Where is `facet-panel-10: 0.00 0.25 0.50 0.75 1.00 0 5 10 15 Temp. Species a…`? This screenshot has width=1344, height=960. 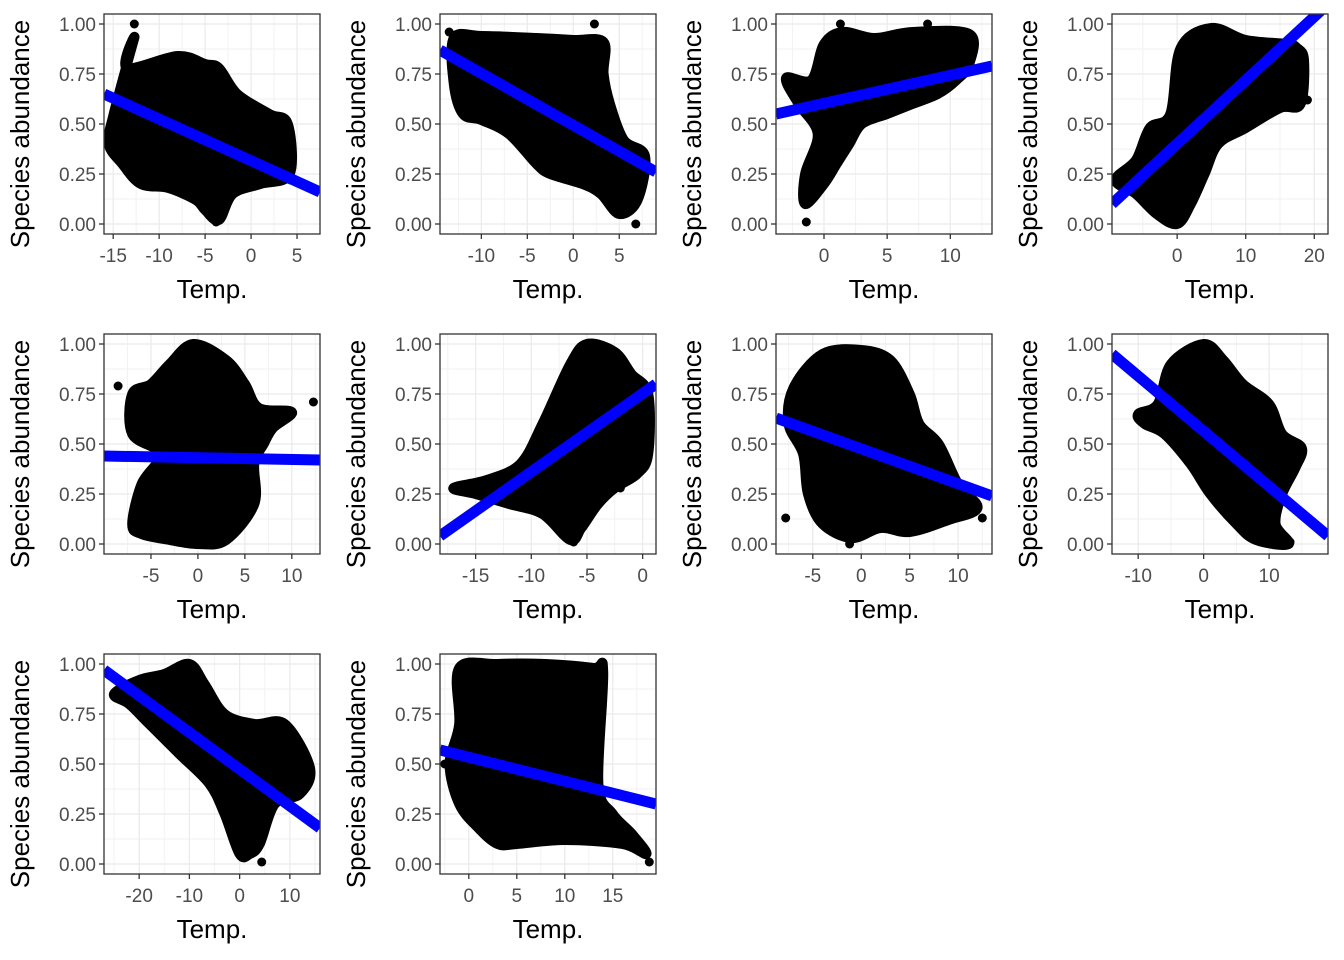 facet-panel-10: 0.00 0.25 0.50 0.75 1.00 0 5 10 15 Temp. Species a… is located at coordinates (499, 798).